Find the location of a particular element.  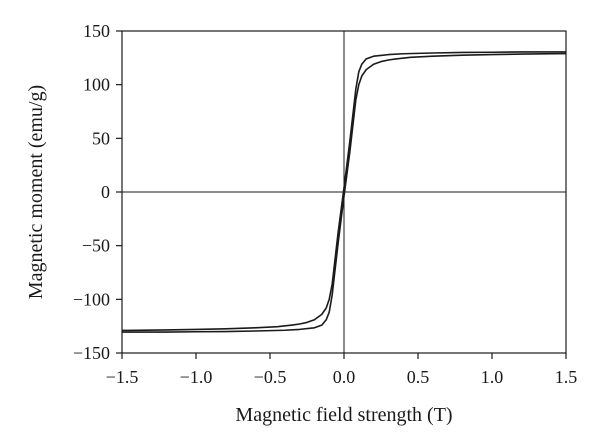

x-tick-label: 1.5 is located at coordinates (566, 377).